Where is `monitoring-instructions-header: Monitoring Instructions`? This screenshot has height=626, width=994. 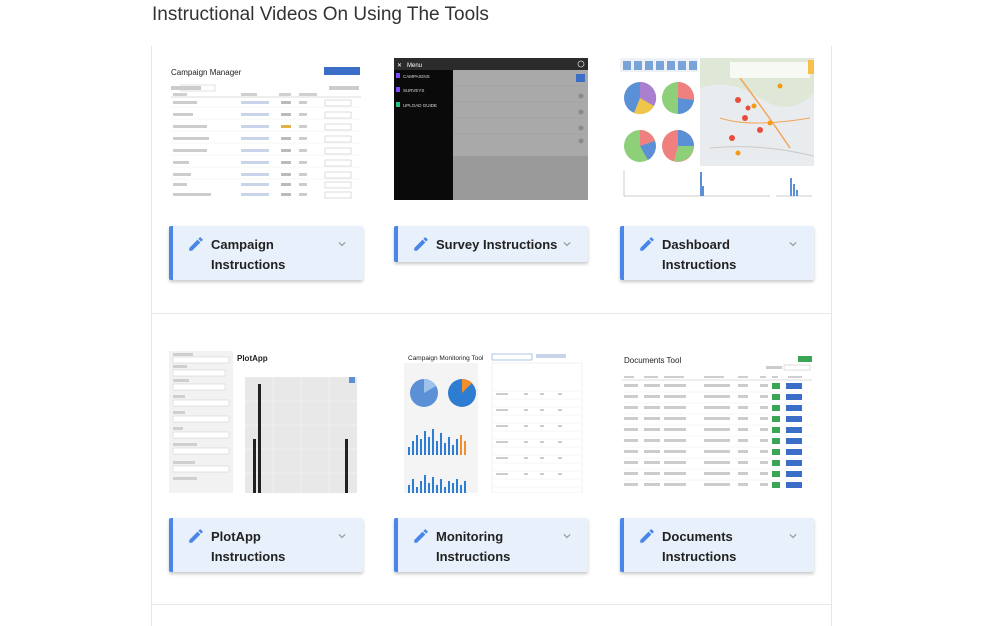 monitoring-instructions-header: Monitoring Instructions is located at coordinates (491, 545).